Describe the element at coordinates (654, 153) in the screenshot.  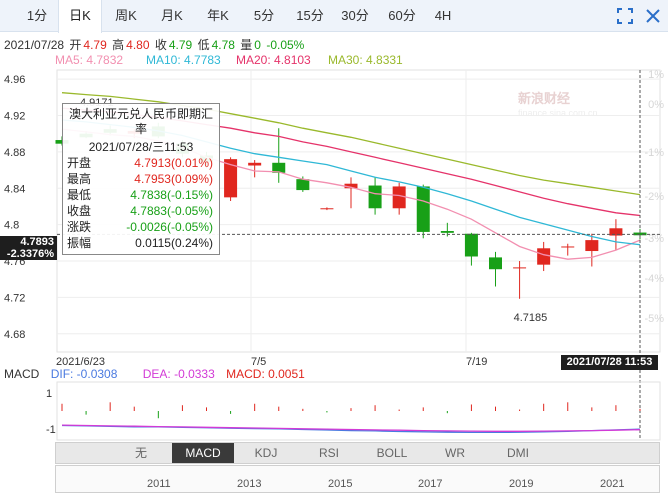
I see `pct-tick-label: -1%` at that location.